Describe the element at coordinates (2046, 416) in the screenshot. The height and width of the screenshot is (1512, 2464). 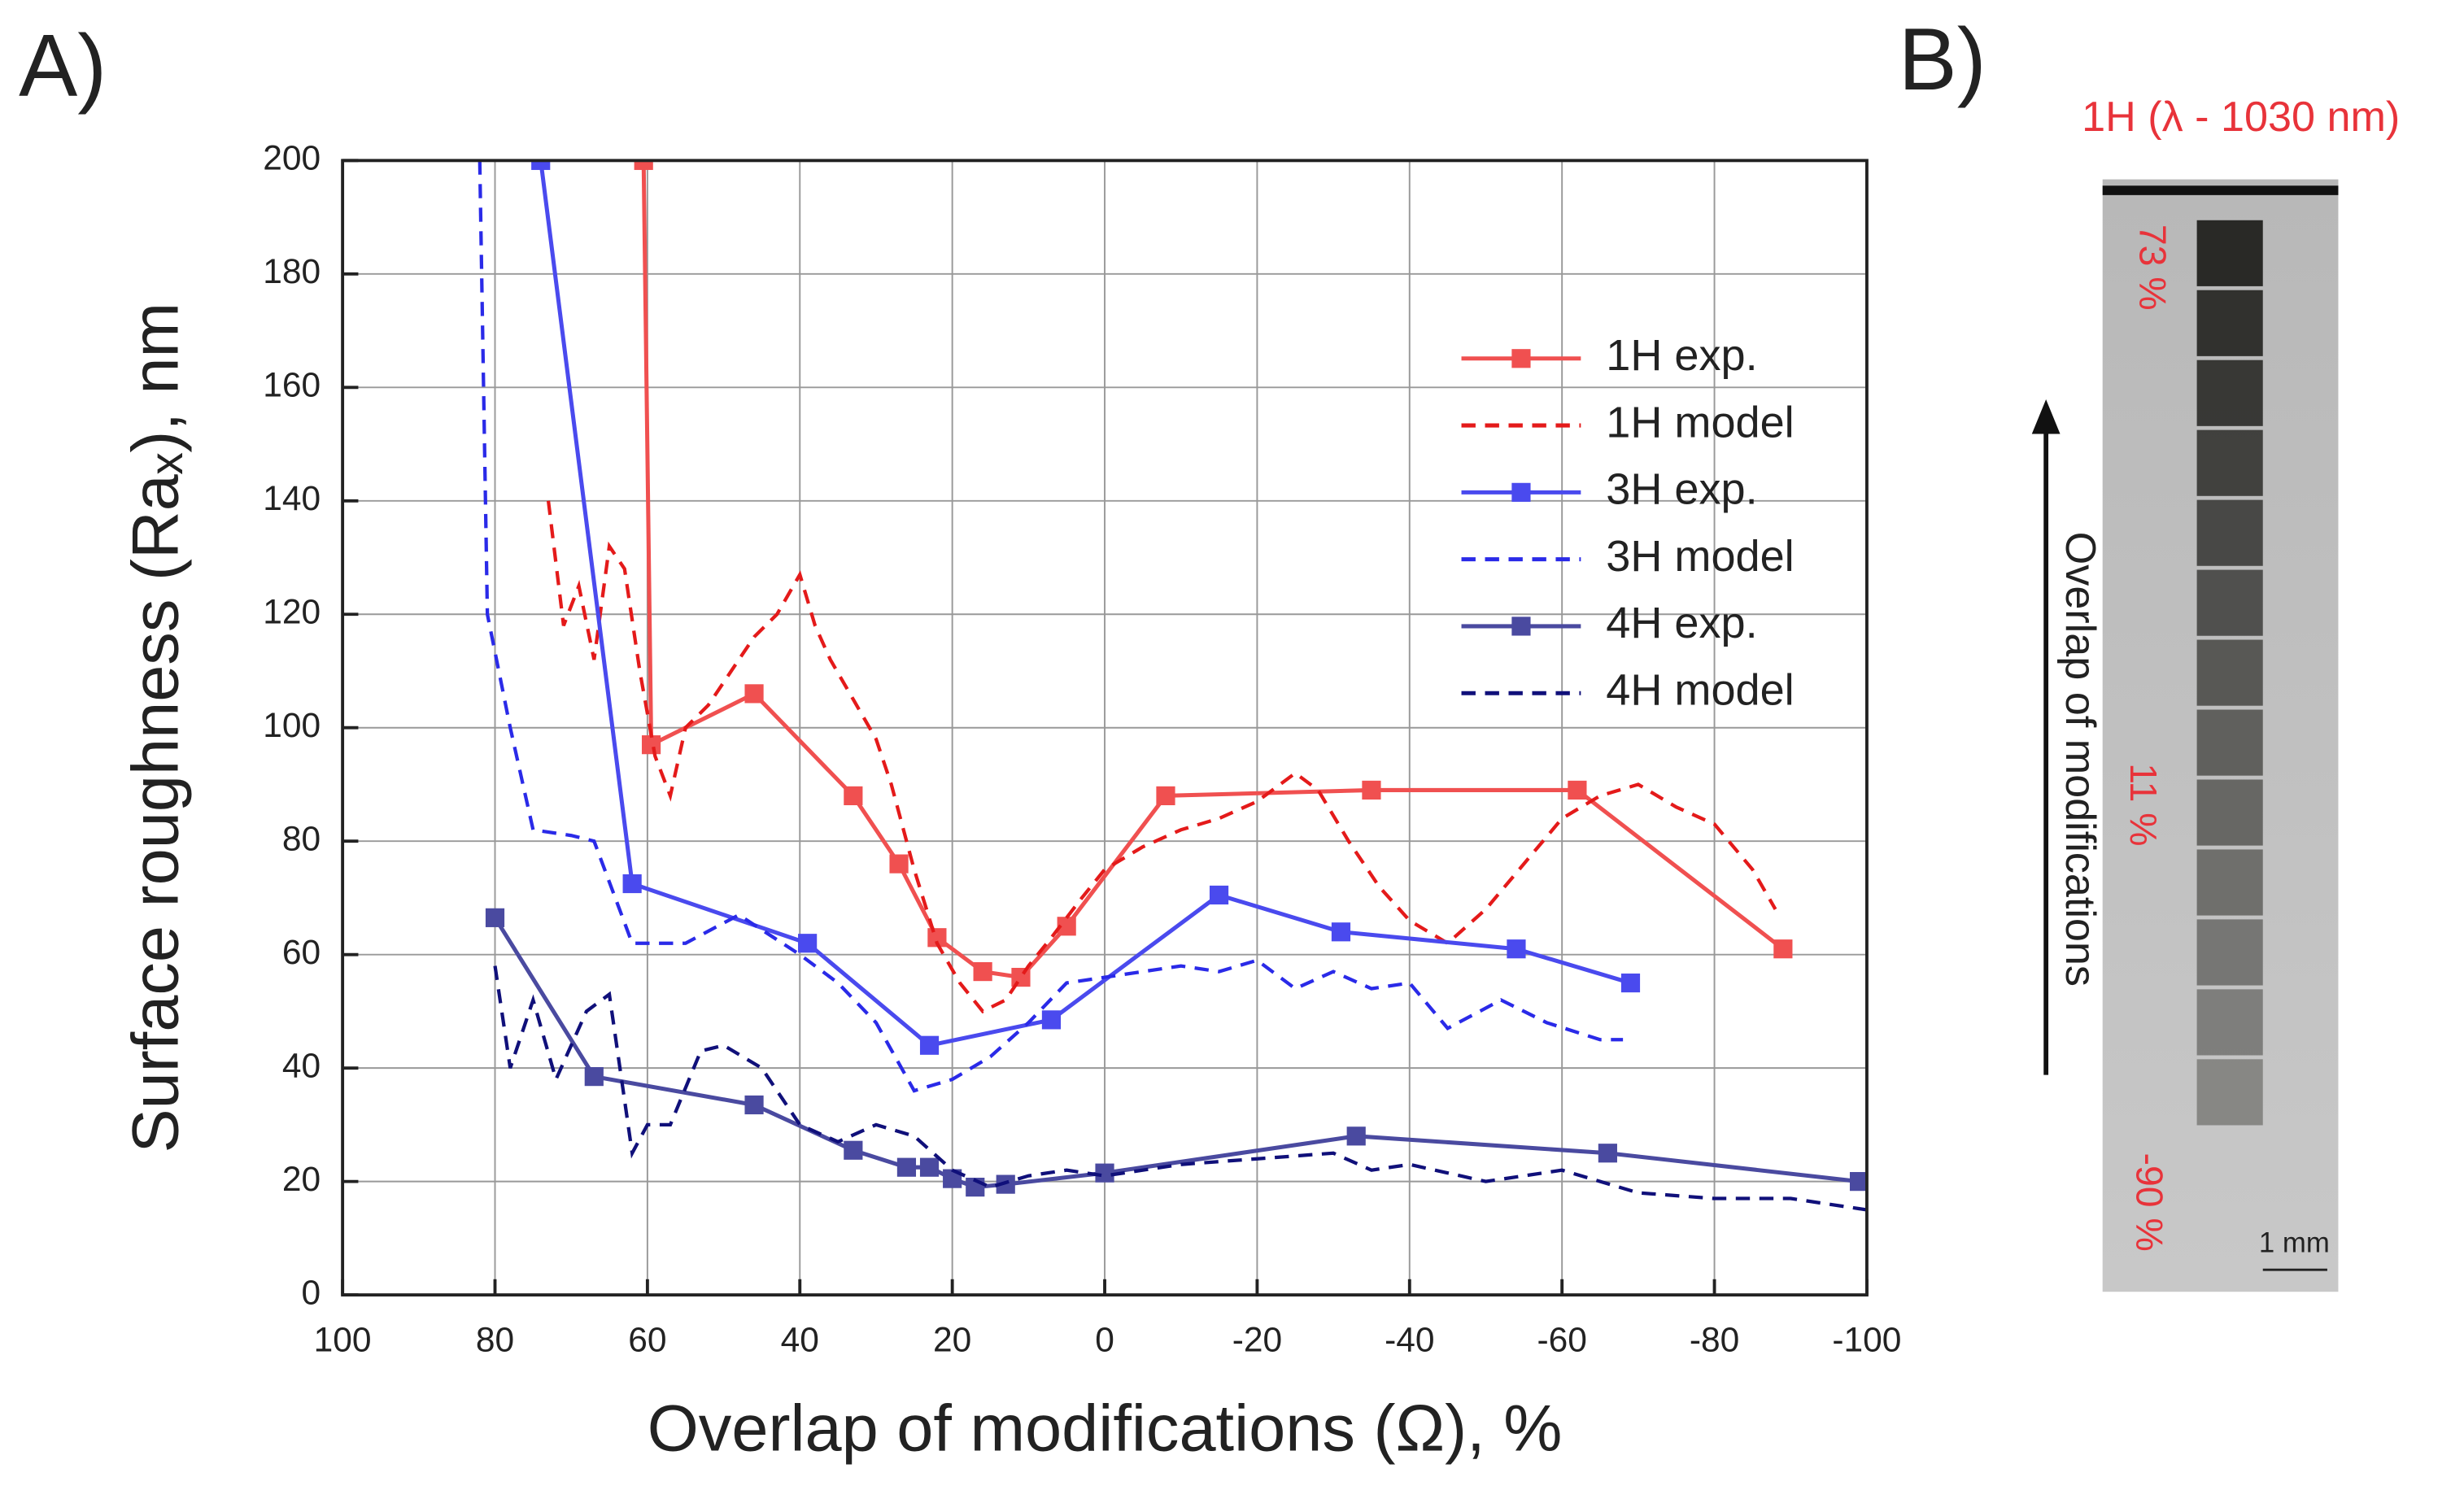
I see `arrow-head` at that location.